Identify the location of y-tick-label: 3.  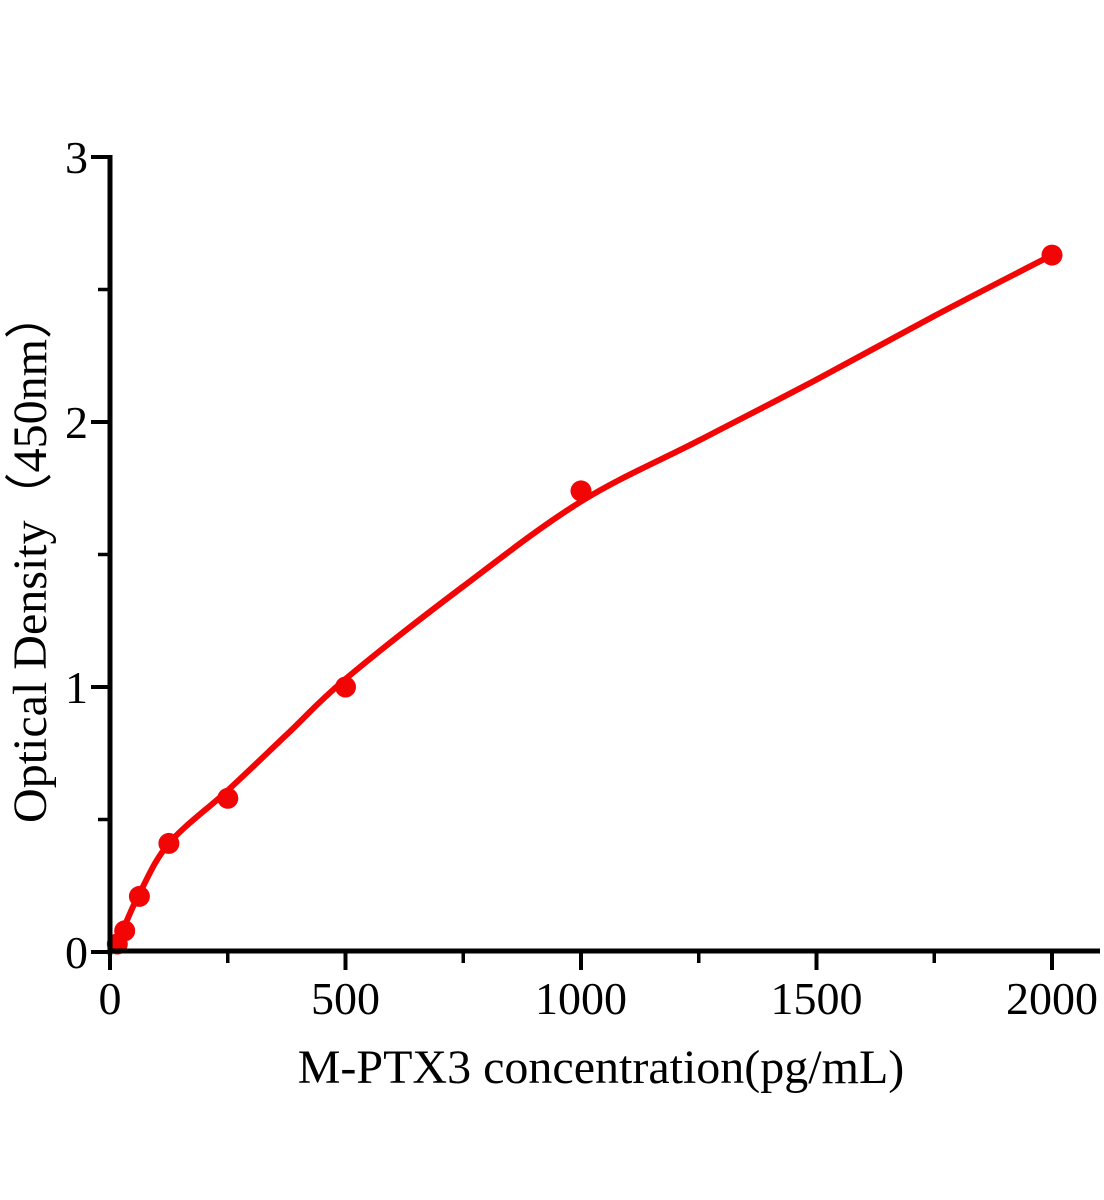
(76, 157).